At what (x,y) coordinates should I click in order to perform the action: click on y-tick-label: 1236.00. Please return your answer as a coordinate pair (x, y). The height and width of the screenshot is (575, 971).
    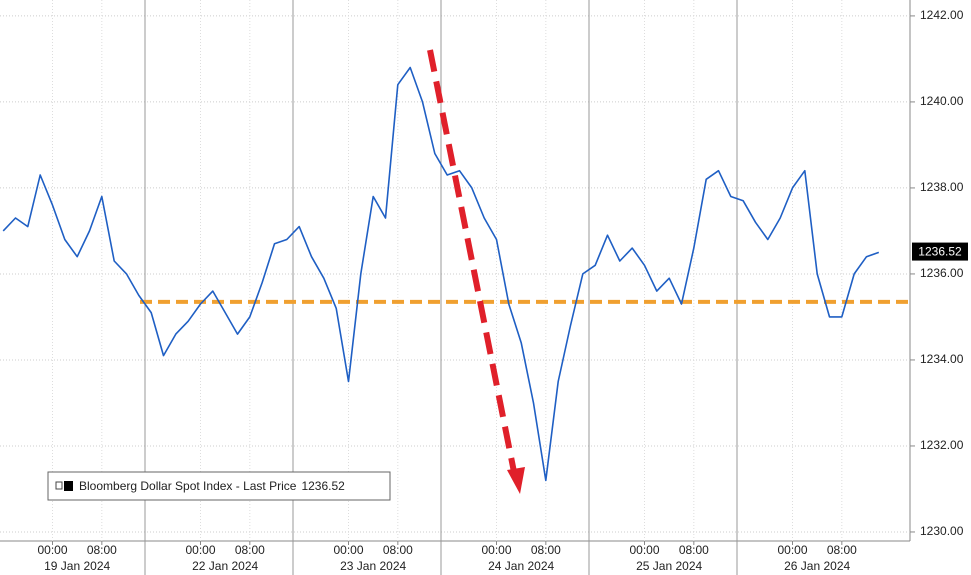
    Looking at the image, I should click on (942, 273).